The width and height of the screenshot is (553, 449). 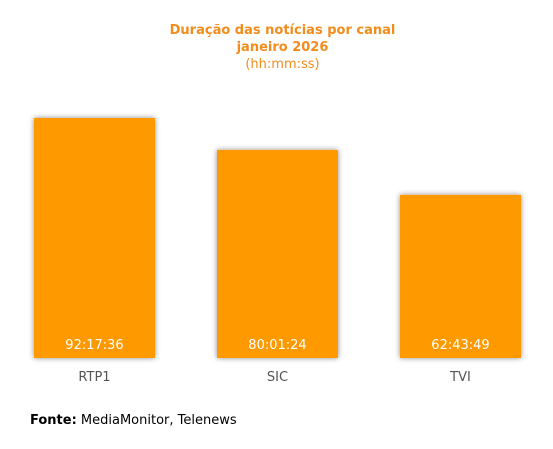 I want to click on source-text: MediaMonitor, Telenews, so click(x=158, y=420).